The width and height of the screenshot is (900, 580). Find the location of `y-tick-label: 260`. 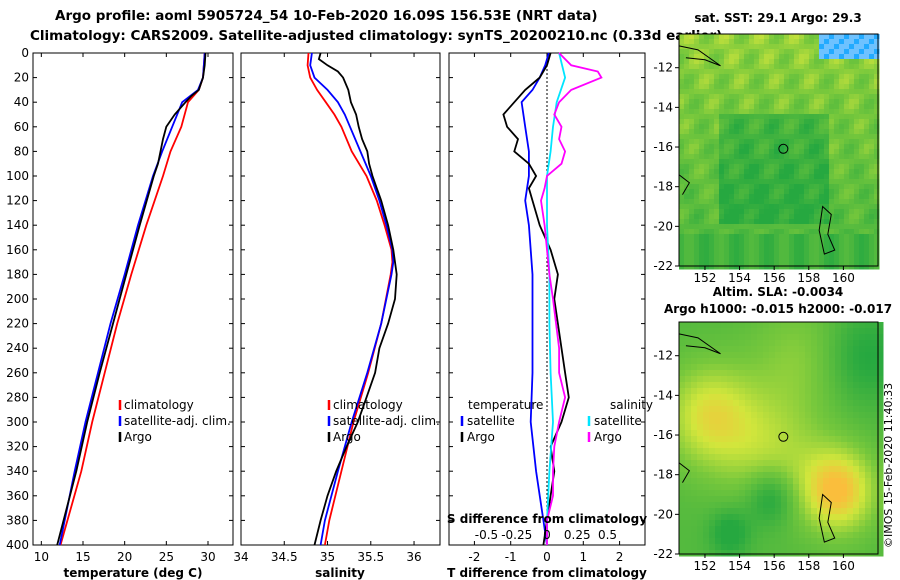

y-tick-label: 260 is located at coordinates (17, 373).